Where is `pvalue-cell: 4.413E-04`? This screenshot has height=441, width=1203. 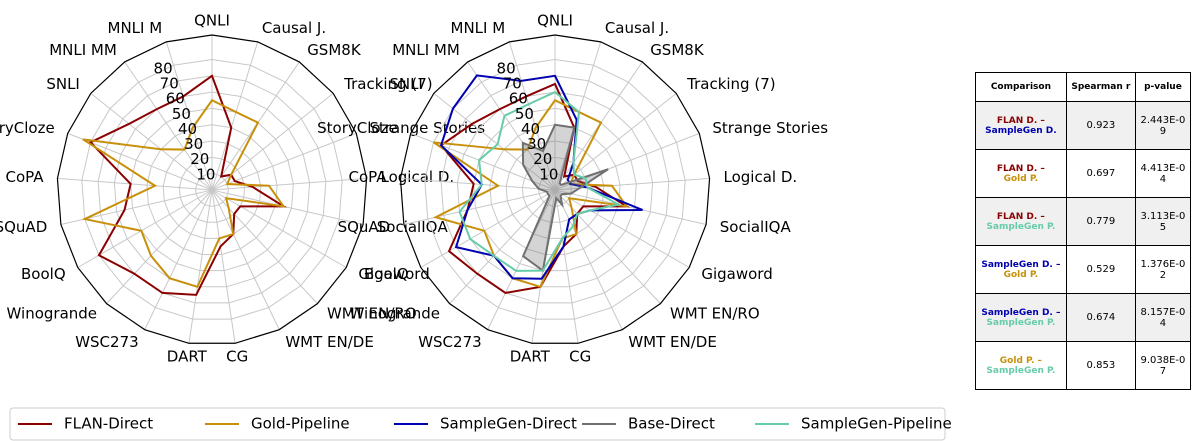 pvalue-cell: 4.413E-04 is located at coordinates (1163, 173).